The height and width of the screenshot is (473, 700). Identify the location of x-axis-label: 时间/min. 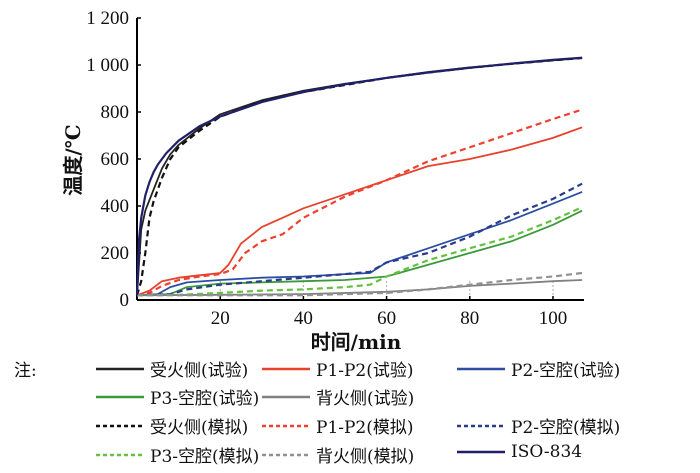
(356, 342).